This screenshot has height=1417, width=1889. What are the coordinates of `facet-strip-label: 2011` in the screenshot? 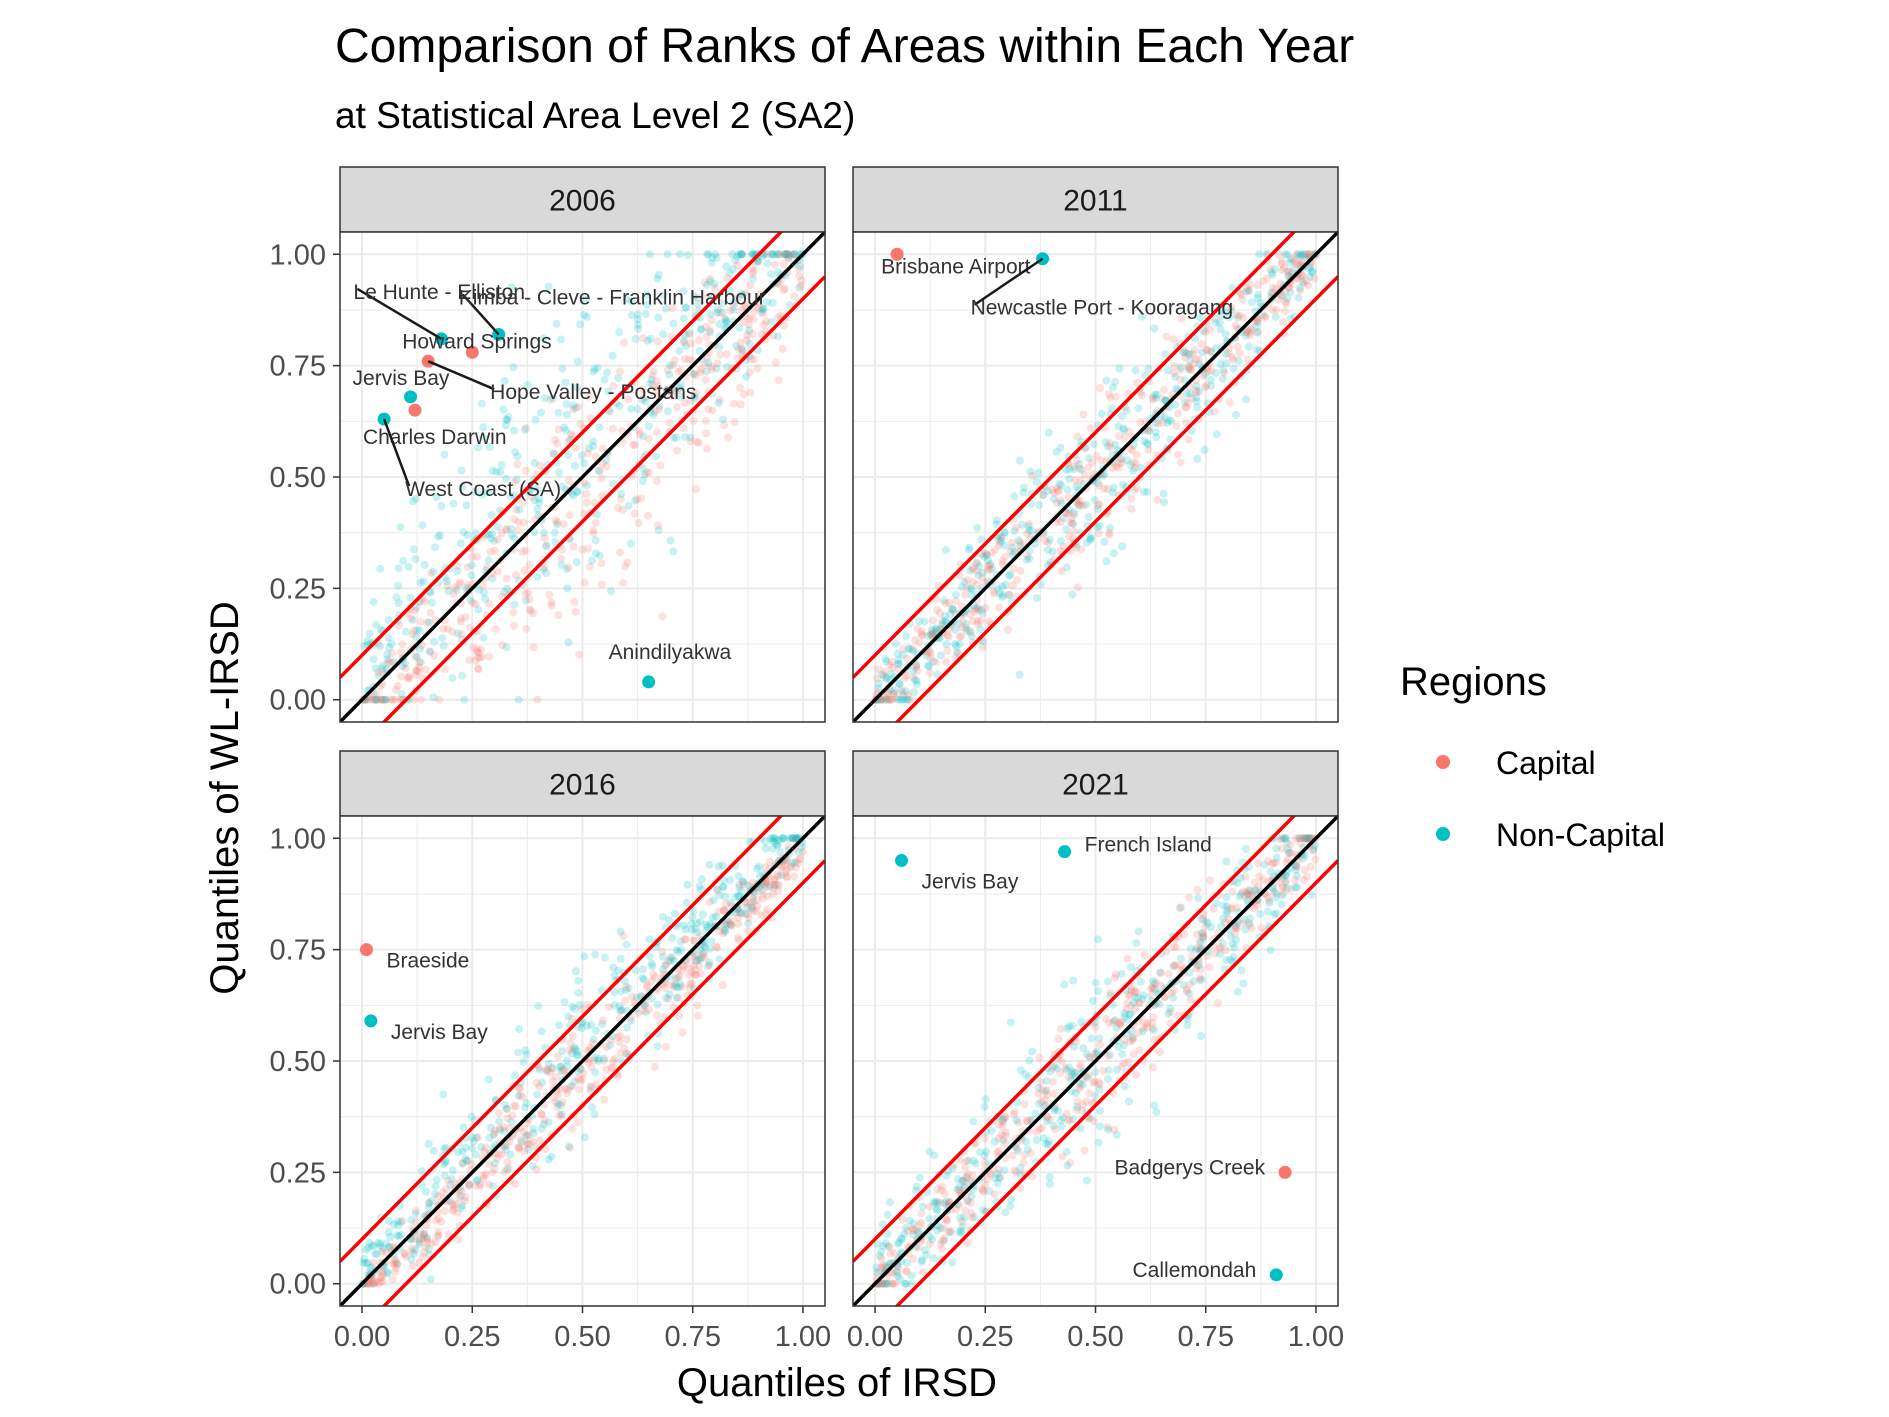 It's located at (1095, 201).